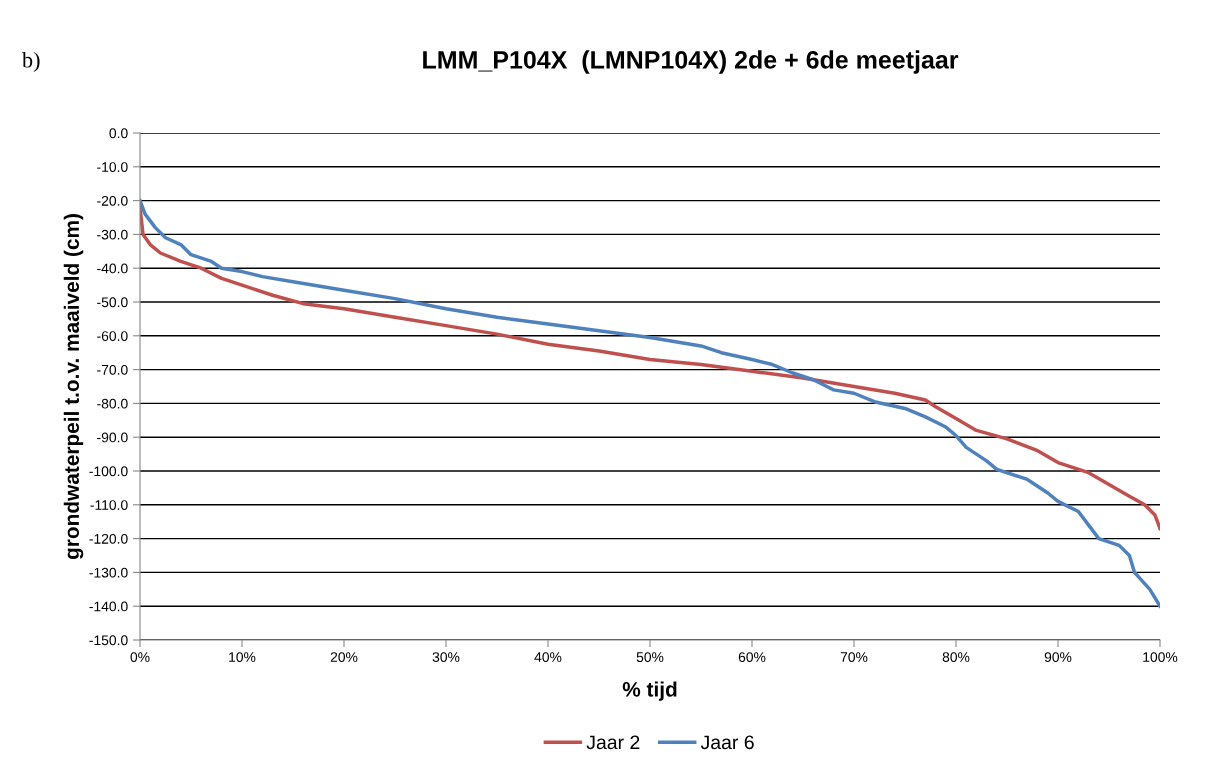 Image resolution: width=1206 pixels, height=775 pixels. I want to click on y-tick-label: -80.0, so click(112, 403).